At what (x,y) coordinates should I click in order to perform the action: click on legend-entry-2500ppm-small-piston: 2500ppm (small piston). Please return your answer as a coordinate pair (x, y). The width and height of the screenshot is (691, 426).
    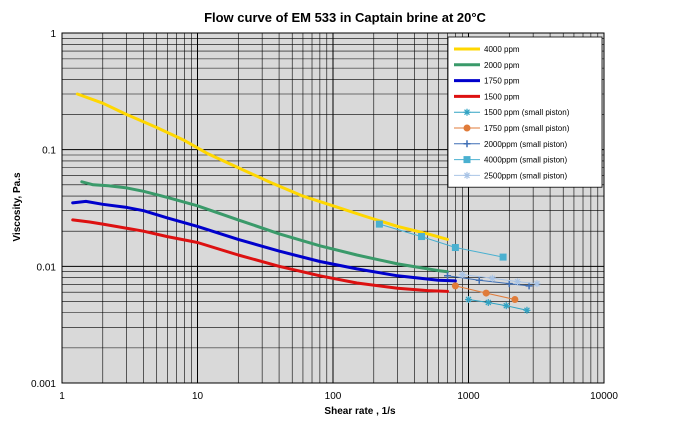
    Looking at the image, I should click on (525, 175).